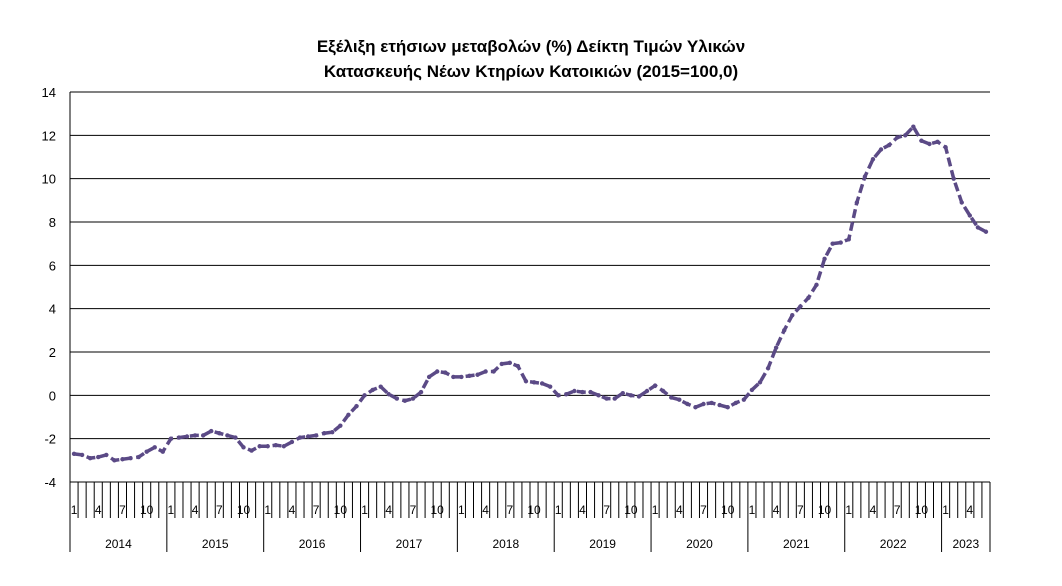  Describe the element at coordinates (505, 544) in the screenshot. I see `x-year-label: 2018` at that location.